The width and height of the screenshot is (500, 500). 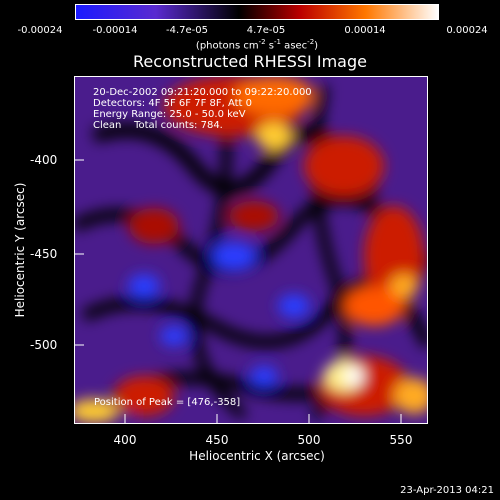 What do you see at coordinates (467, 30) in the screenshot?
I see `colorbar-tick: 0.00024` at bounding box center [467, 30].